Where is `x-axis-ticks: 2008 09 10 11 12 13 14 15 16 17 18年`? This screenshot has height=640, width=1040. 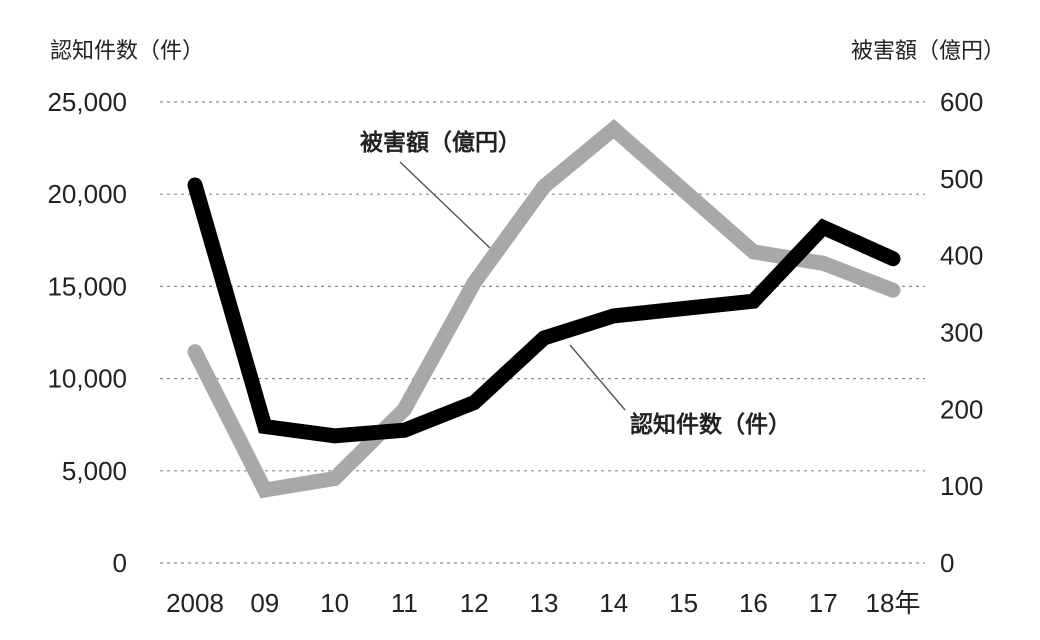
x-axis-ticks: 2008 09 10 11 12 13 14 15 16 17 18年 is located at coordinates (543, 603).